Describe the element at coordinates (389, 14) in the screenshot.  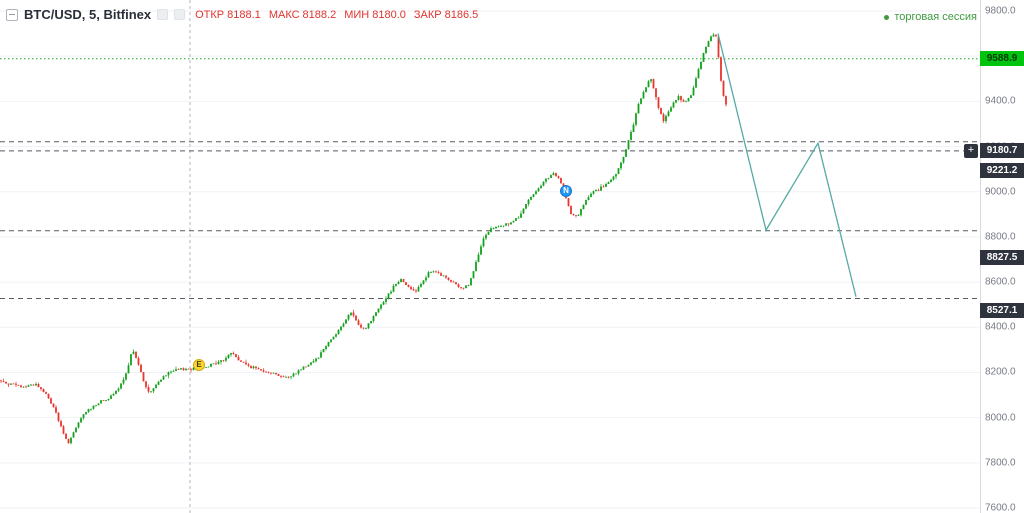
I see `ohlc-low-value: 8180.0` at that location.